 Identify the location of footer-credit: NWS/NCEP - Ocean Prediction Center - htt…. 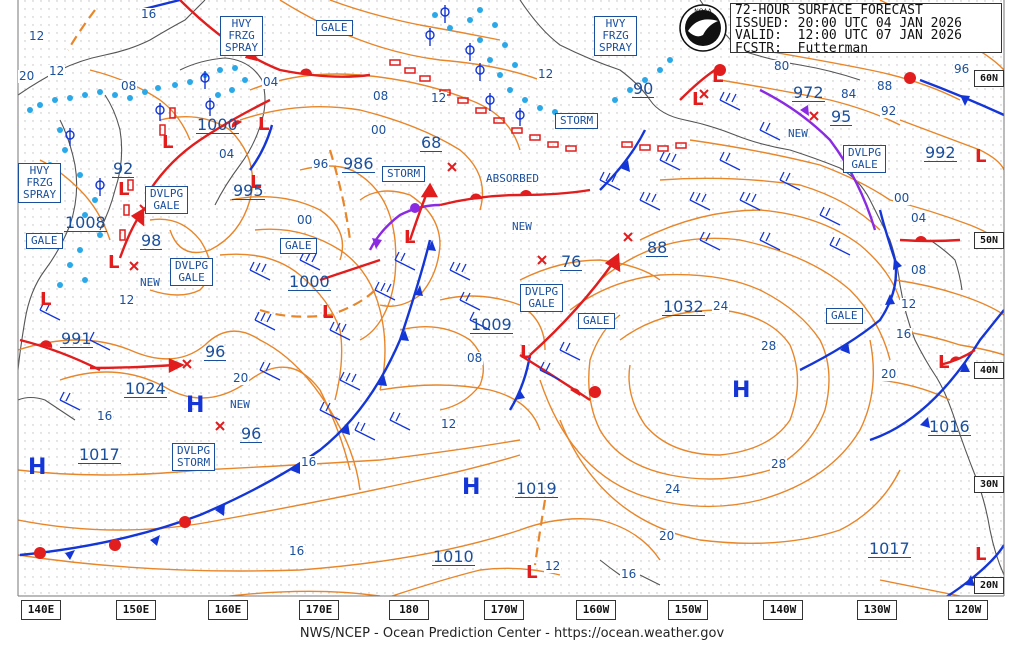
(512, 633).